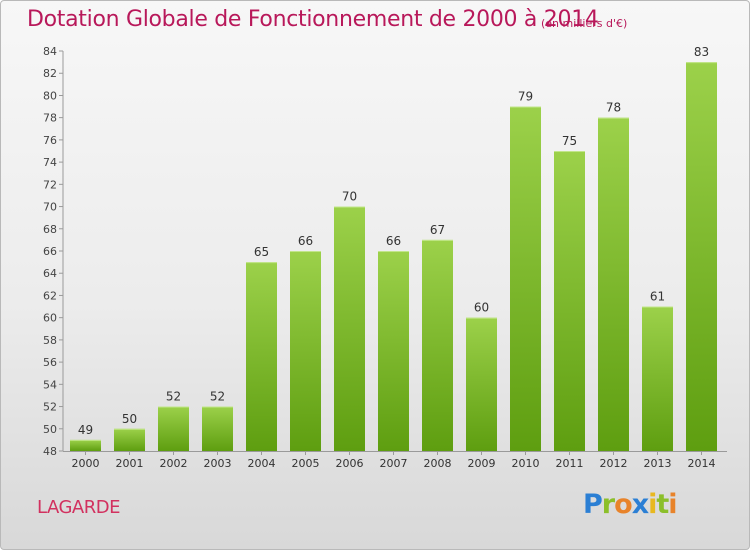 The image size is (750, 550). Describe the element at coordinates (50, 229) in the screenshot. I see `y-tick-label: 68` at that location.